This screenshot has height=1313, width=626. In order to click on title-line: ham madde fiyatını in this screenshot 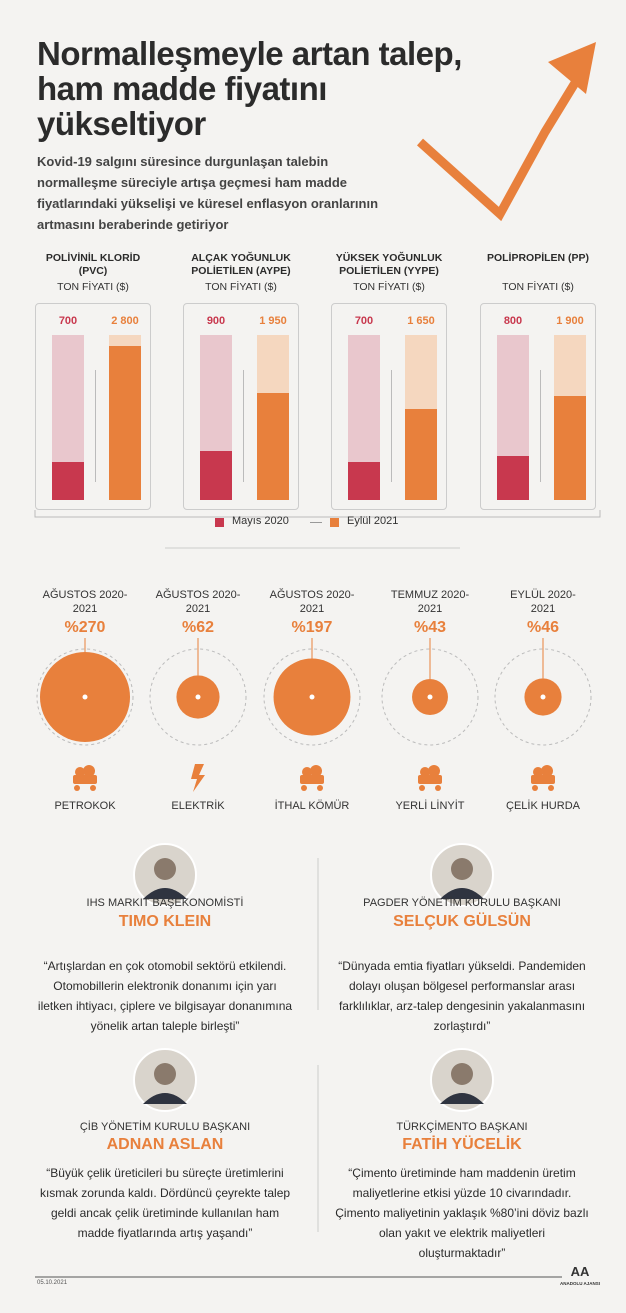, I will do `click(182, 88)`.